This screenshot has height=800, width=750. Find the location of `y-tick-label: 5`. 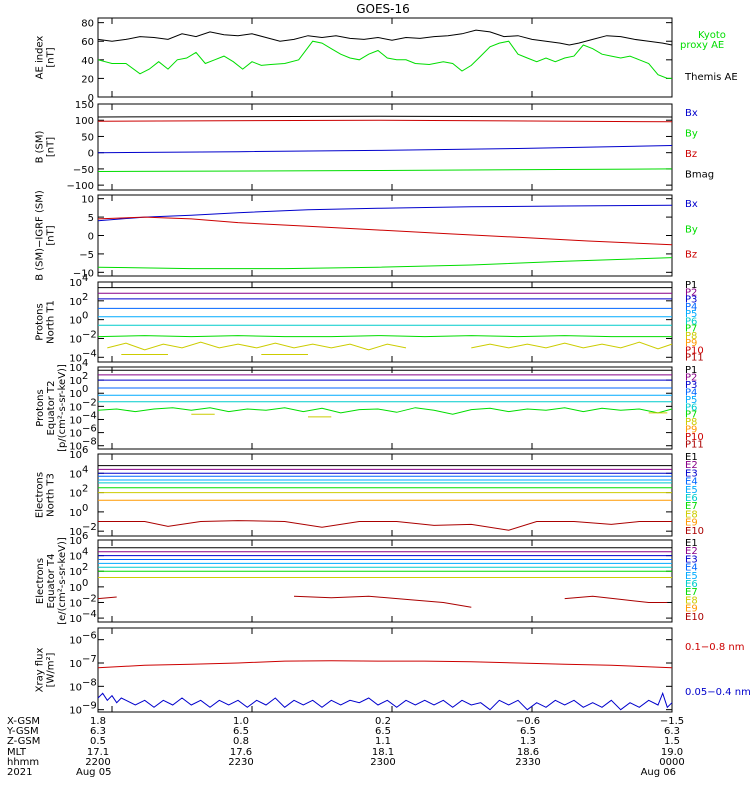

y-tick-label: 5 is located at coordinates (91, 218).